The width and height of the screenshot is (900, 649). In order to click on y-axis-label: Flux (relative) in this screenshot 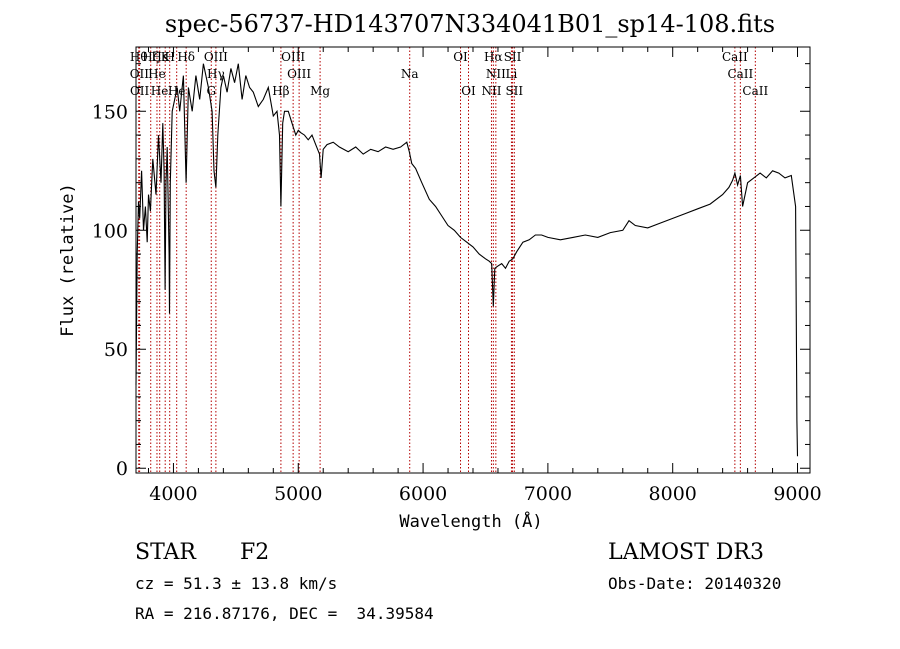, I will do `click(68, 260)`.